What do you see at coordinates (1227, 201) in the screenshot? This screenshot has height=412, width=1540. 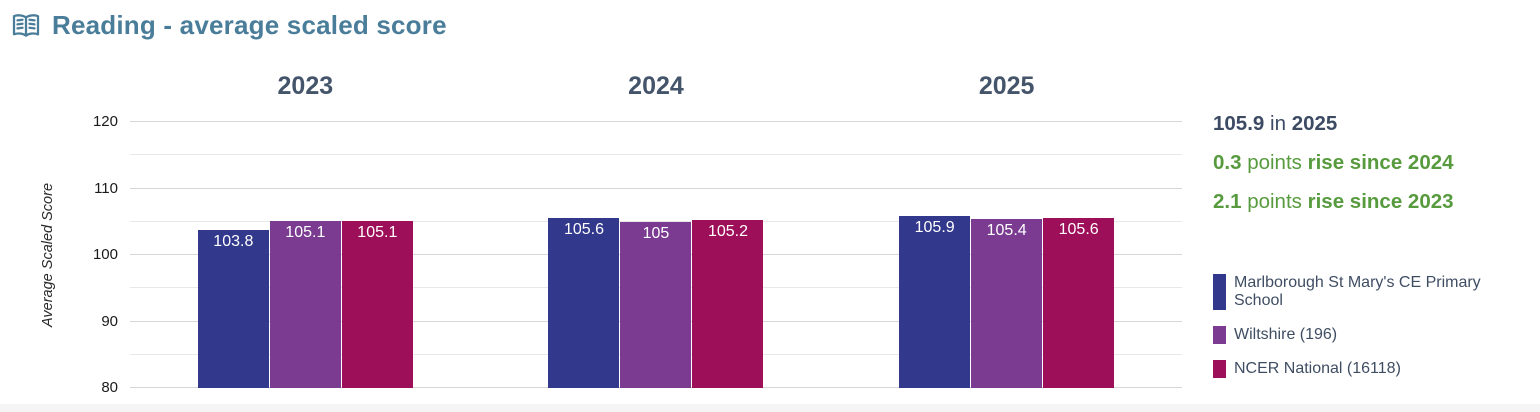 I see `change-value: 2.1` at bounding box center [1227, 201].